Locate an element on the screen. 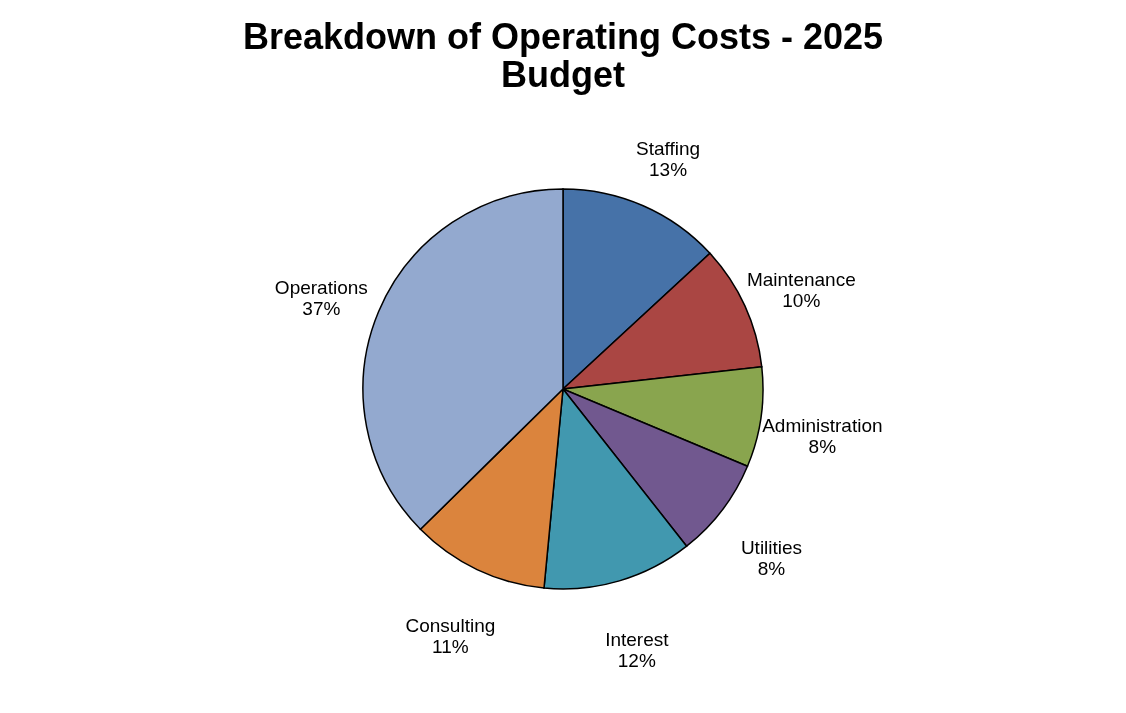 The width and height of the screenshot is (1126, 713). slice-label: Consulting is located at coordinates (450, 625).